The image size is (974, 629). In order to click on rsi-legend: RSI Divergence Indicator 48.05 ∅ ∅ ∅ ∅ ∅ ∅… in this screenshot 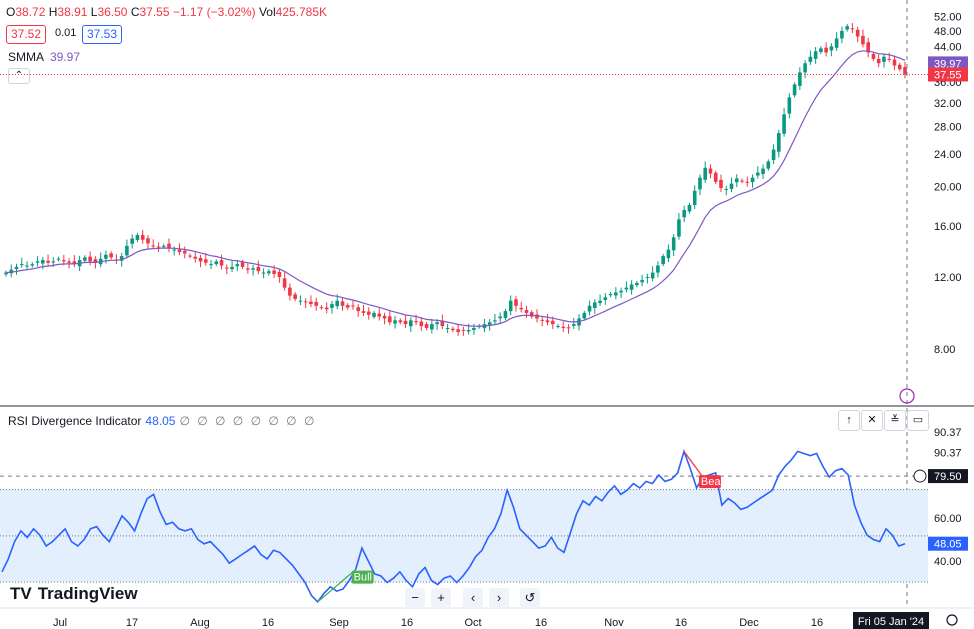, I will do `click(162, 421)`.